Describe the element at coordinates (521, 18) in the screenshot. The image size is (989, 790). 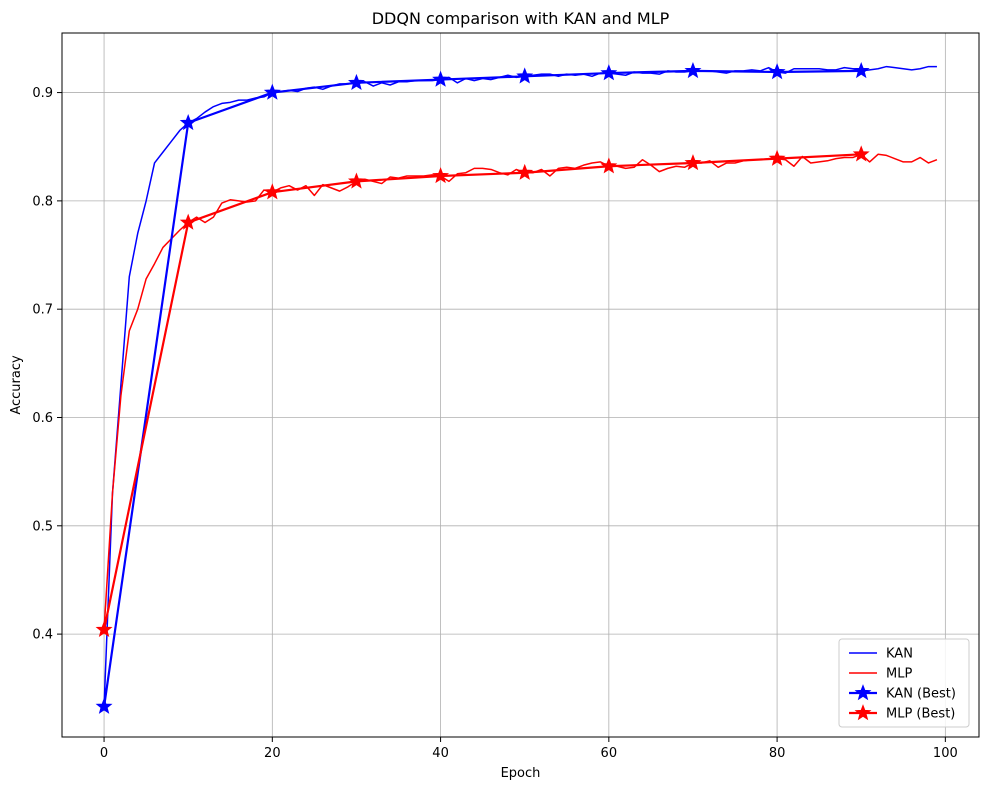
I see `chart-title: DDQN comparison with KAN and MLP` at that location.